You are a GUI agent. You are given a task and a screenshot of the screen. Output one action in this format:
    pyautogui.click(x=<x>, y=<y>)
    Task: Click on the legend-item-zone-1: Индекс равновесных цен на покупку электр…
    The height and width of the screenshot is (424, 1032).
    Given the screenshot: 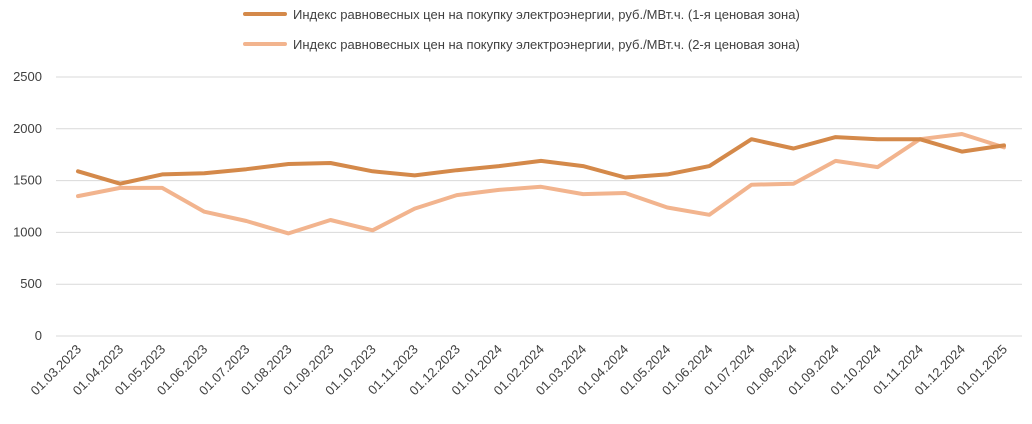 What is the action you would take?
    pyautogui.click(x=521, y=14)
    